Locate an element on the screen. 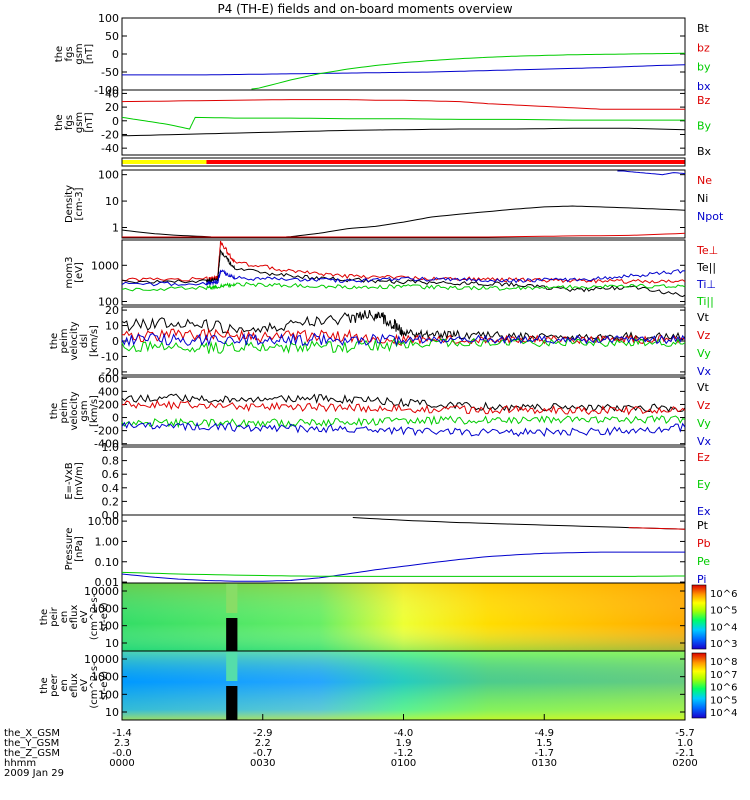 The image size is (750, 800). x-tick-label: -1.2 is located at coordinates (404, 753).